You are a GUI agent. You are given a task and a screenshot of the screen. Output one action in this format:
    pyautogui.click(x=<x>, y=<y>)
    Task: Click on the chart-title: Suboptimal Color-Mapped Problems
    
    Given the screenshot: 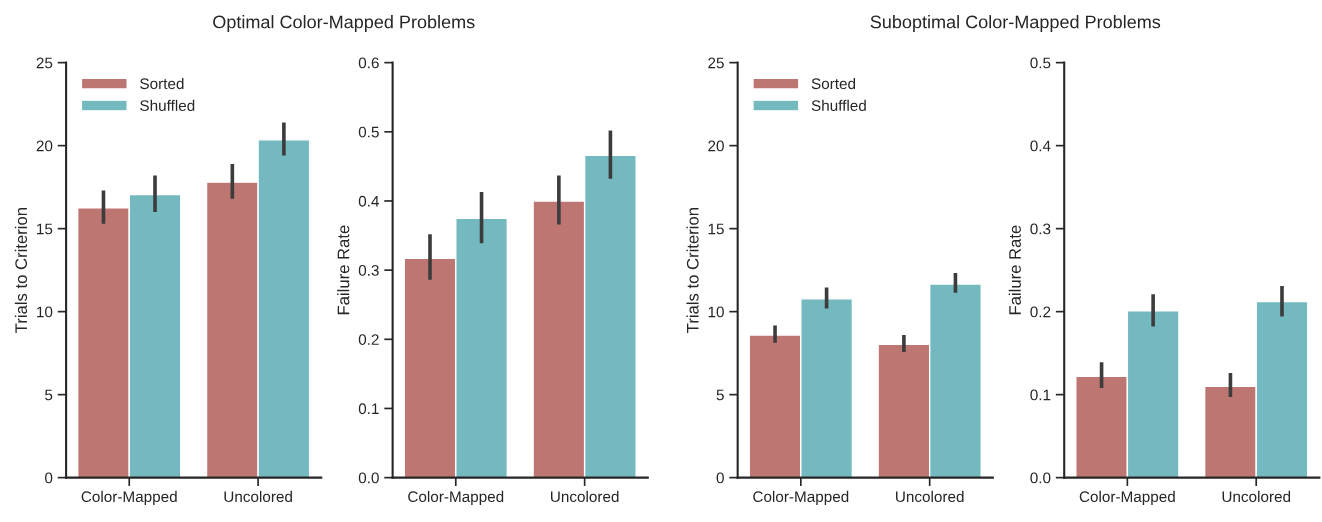 What is the action you would take?
    pyautogui.click(x=1015, y=23)
    